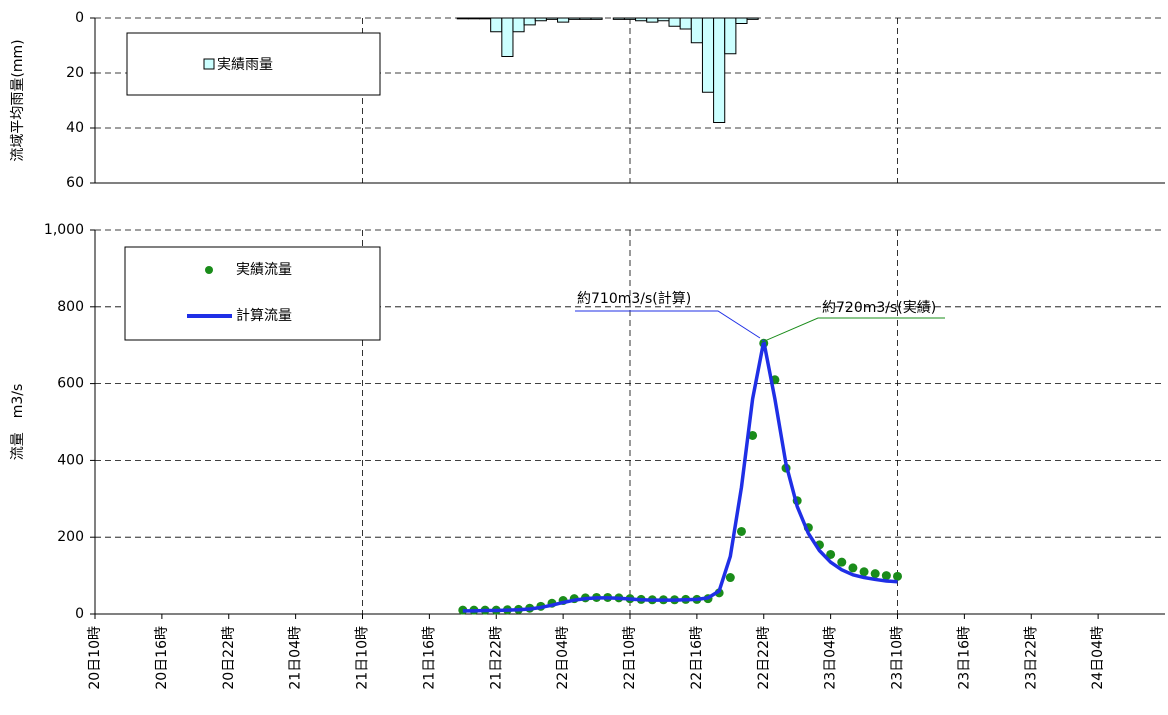 This screenshot has height=715, width=1168. I want to click on annotation: 約720m3/s(実績), so click(879, 308).